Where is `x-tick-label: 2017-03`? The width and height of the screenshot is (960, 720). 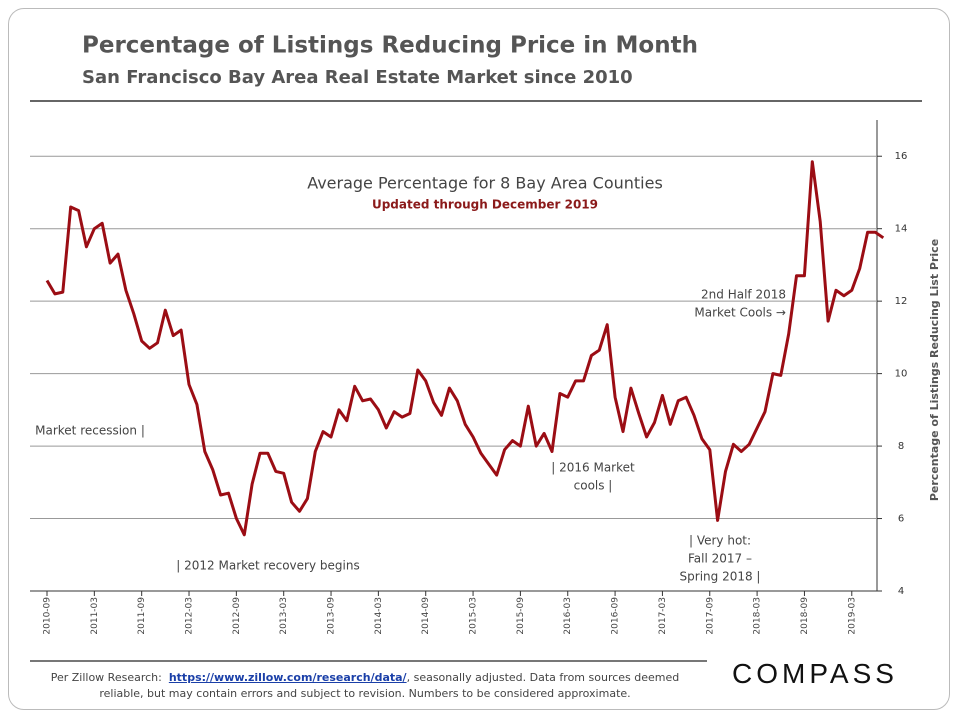
x-tick-label: 2017-03 is located at coordinates (663, 616).